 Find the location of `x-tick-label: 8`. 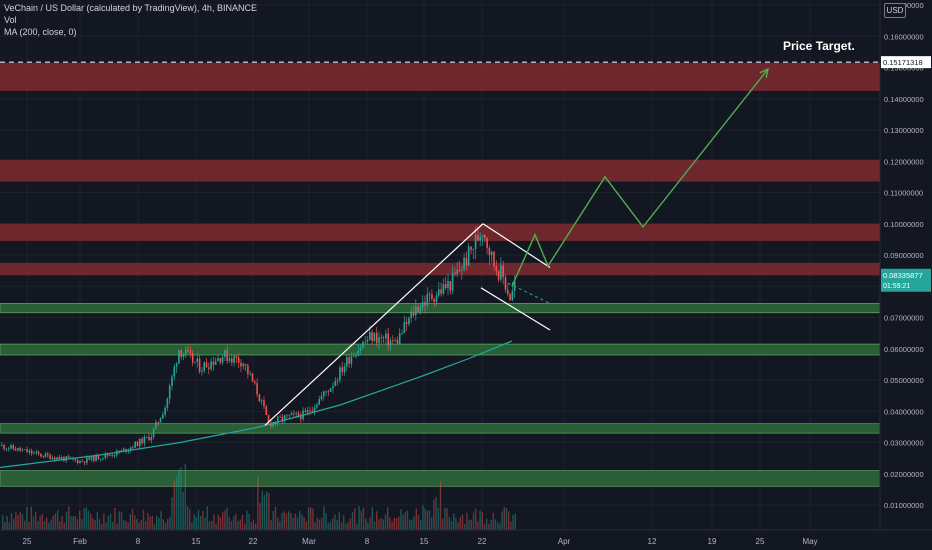

x-tick-label: 8 is located at coordinates (138, 541).